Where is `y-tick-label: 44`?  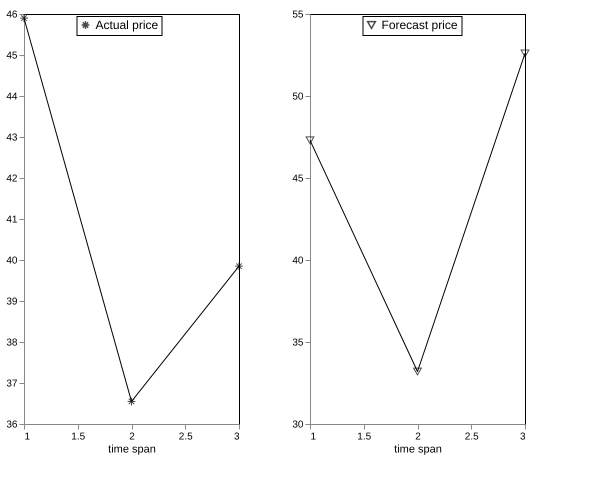
y-tick-label: 44 is located at coordinates (12, 97).